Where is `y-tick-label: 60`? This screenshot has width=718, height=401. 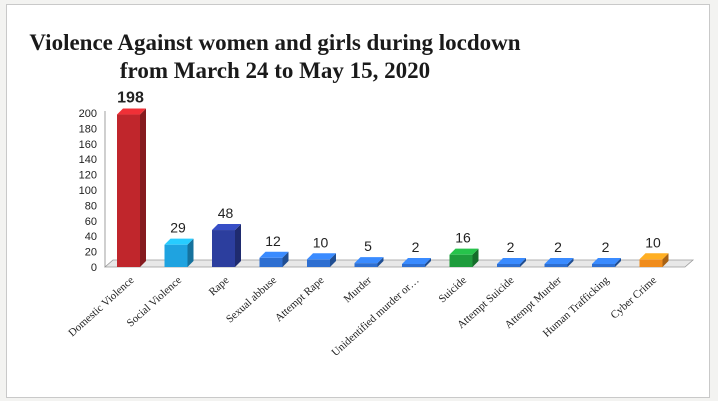
y-tick-label: 60 is located at coordinates (91, 222).